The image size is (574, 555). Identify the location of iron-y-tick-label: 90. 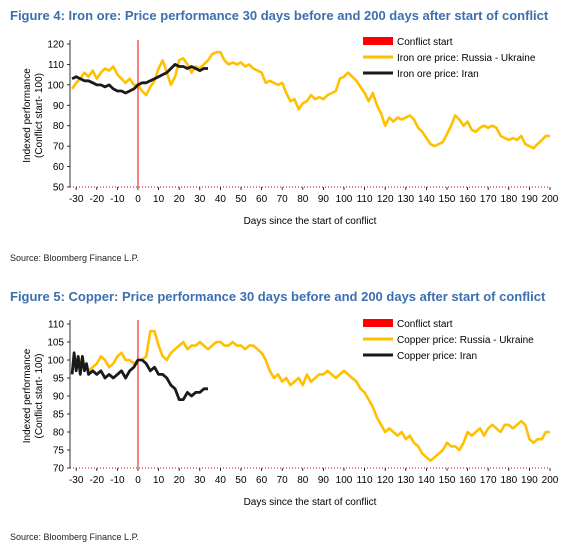
(59, 106).